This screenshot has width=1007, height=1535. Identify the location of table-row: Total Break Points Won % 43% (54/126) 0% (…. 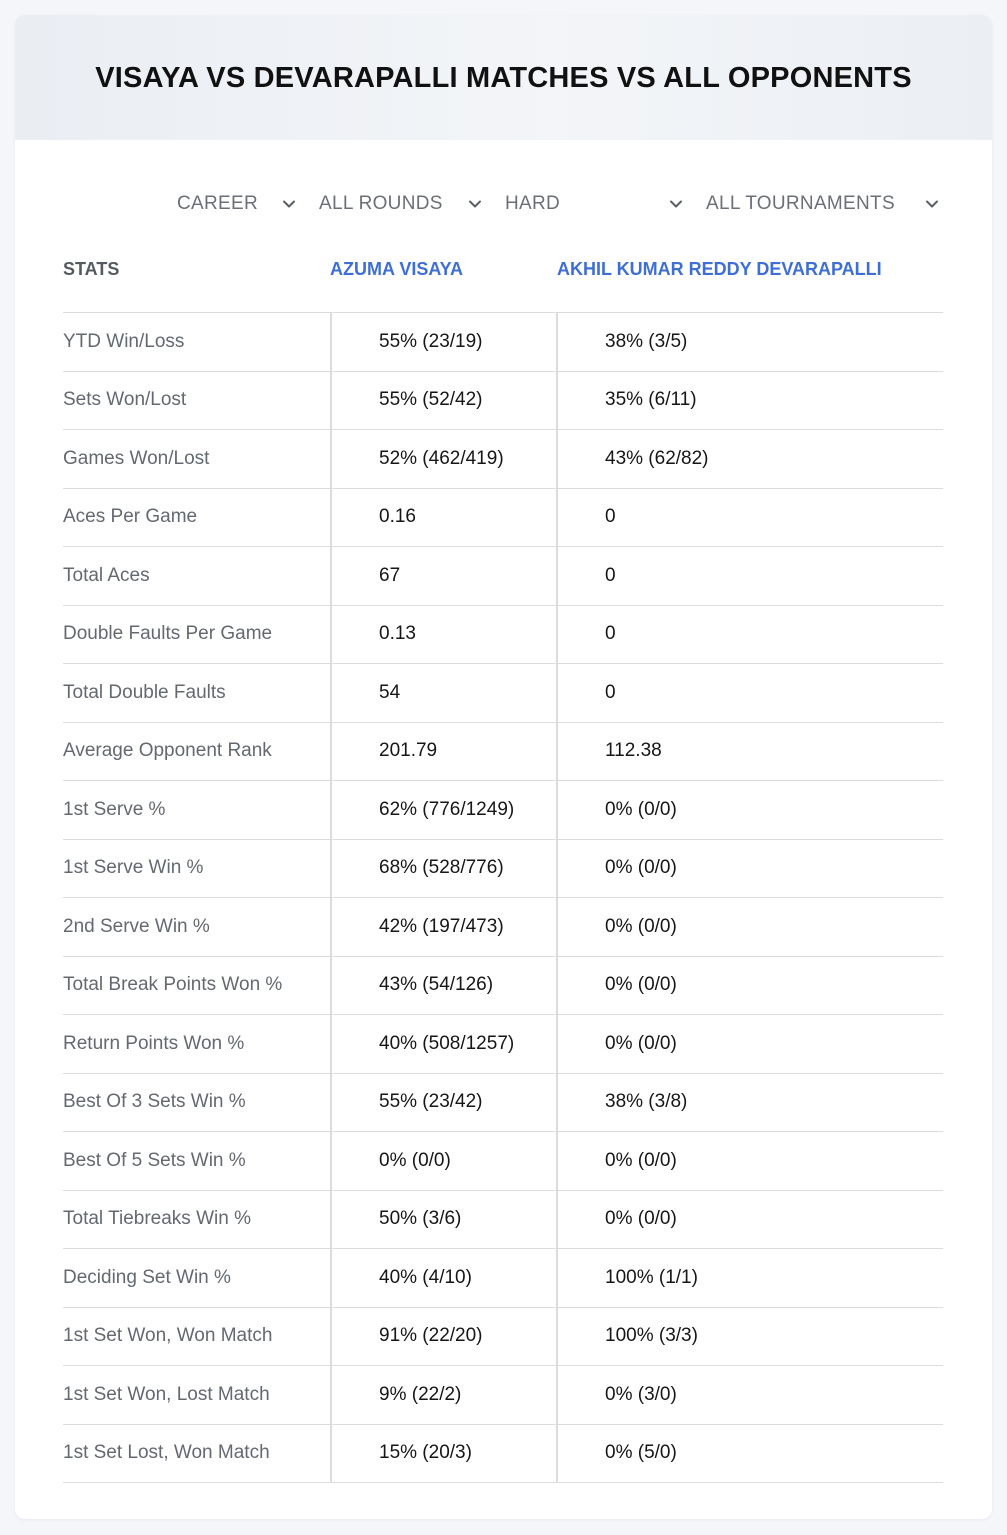
(503, 985).